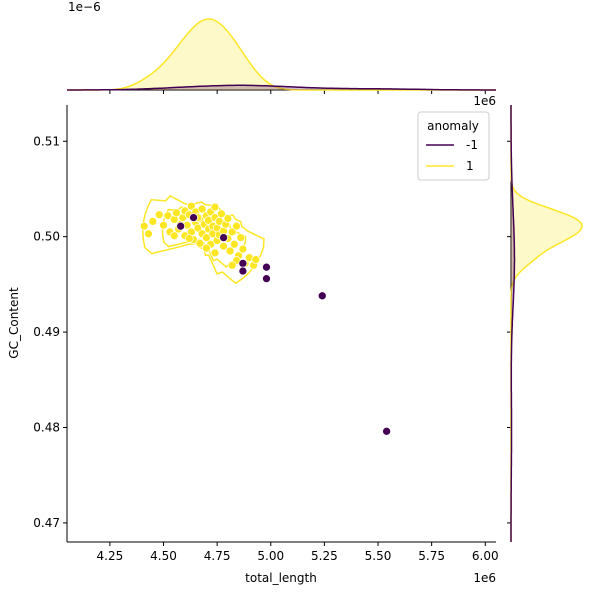  What do you see at coordinates (14, 323) in the screenshot?
I see `y-axis-label: GC_Content` at bounding box center [14, 323].